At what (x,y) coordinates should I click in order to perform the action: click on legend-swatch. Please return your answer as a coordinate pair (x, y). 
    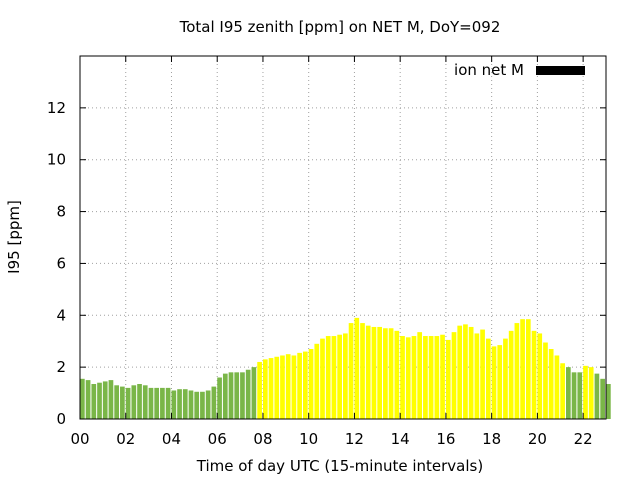
    Looking at the image, I should click on (560, 70).